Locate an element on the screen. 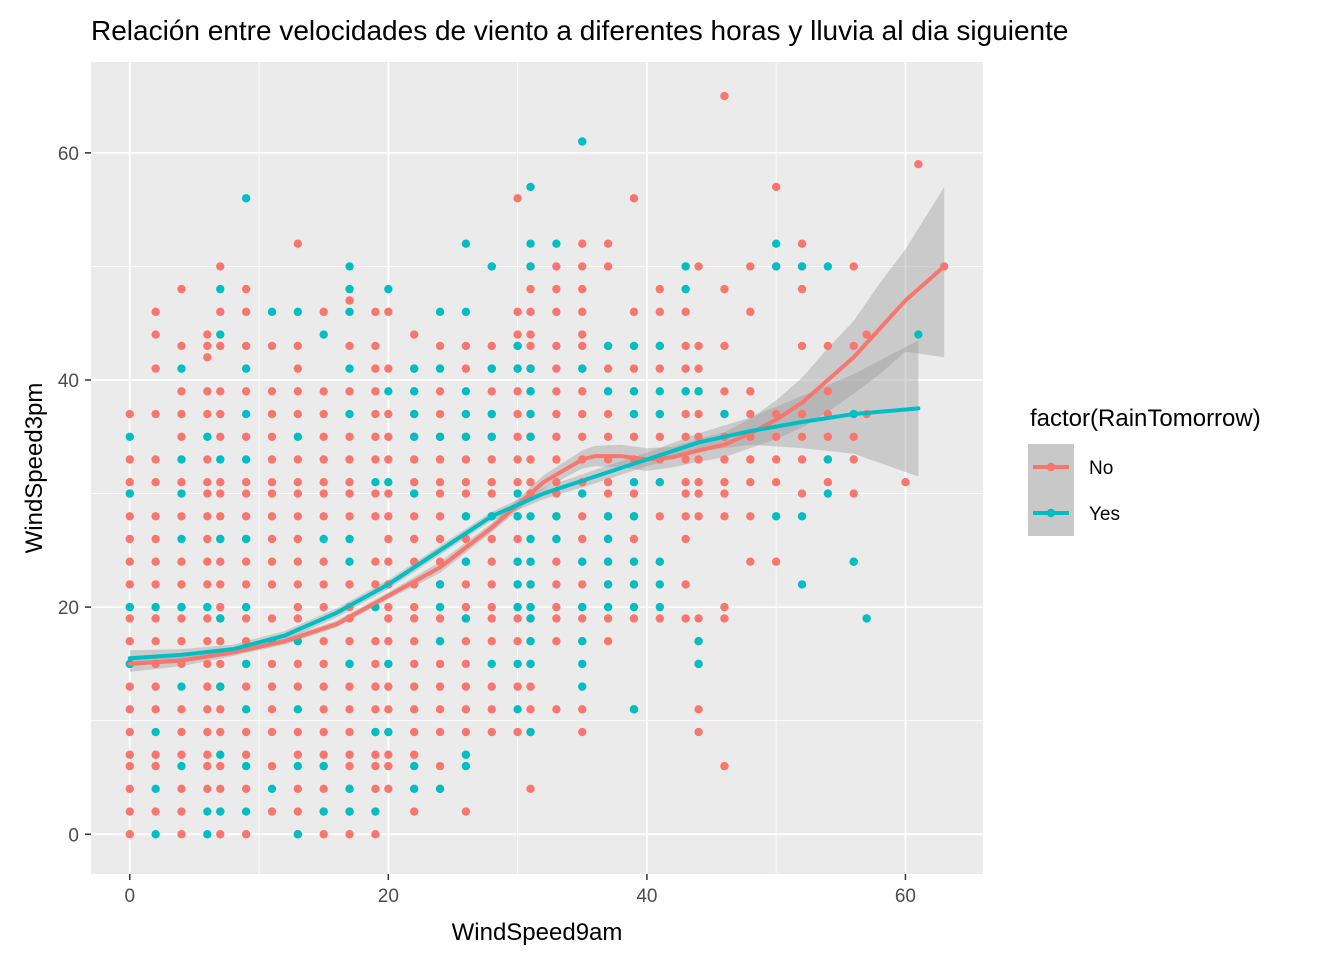 The width and height of the screenshot is (1344, 960). y-tick-label: 20 is located at coordinates (68, 608).